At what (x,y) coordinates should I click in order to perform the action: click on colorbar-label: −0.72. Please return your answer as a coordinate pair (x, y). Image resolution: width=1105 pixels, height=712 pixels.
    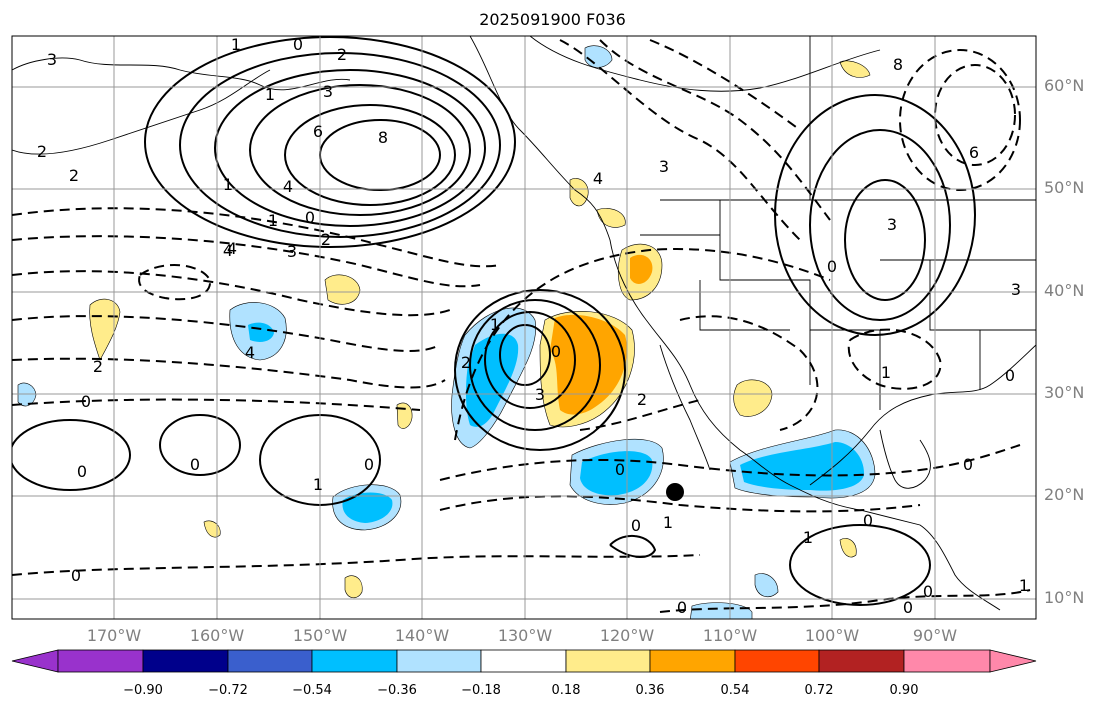
    Looking at the image, I should click on (228, 690).